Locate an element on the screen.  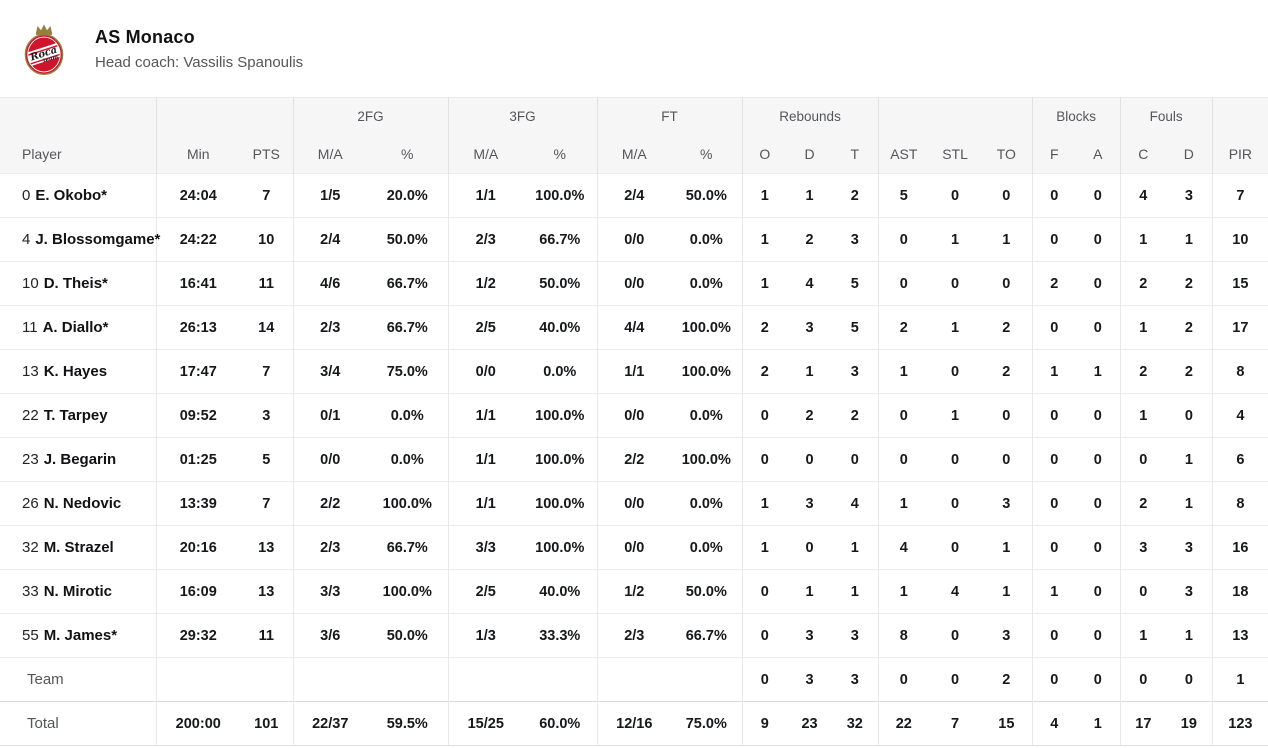
player-name: N. Mirotic is located at coordinates (78, 591).